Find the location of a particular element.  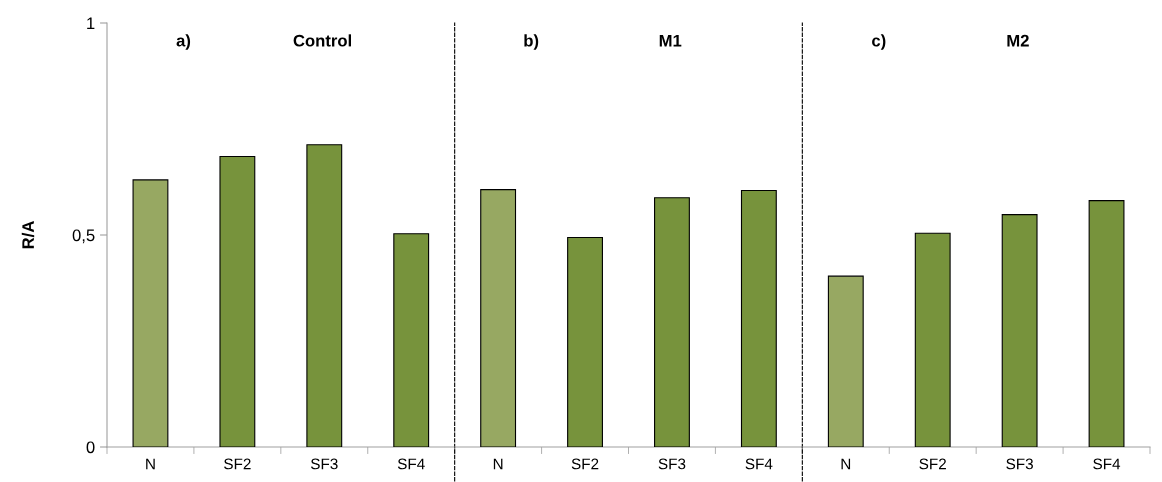

annotation: b) is located at coordinates (531, 42).